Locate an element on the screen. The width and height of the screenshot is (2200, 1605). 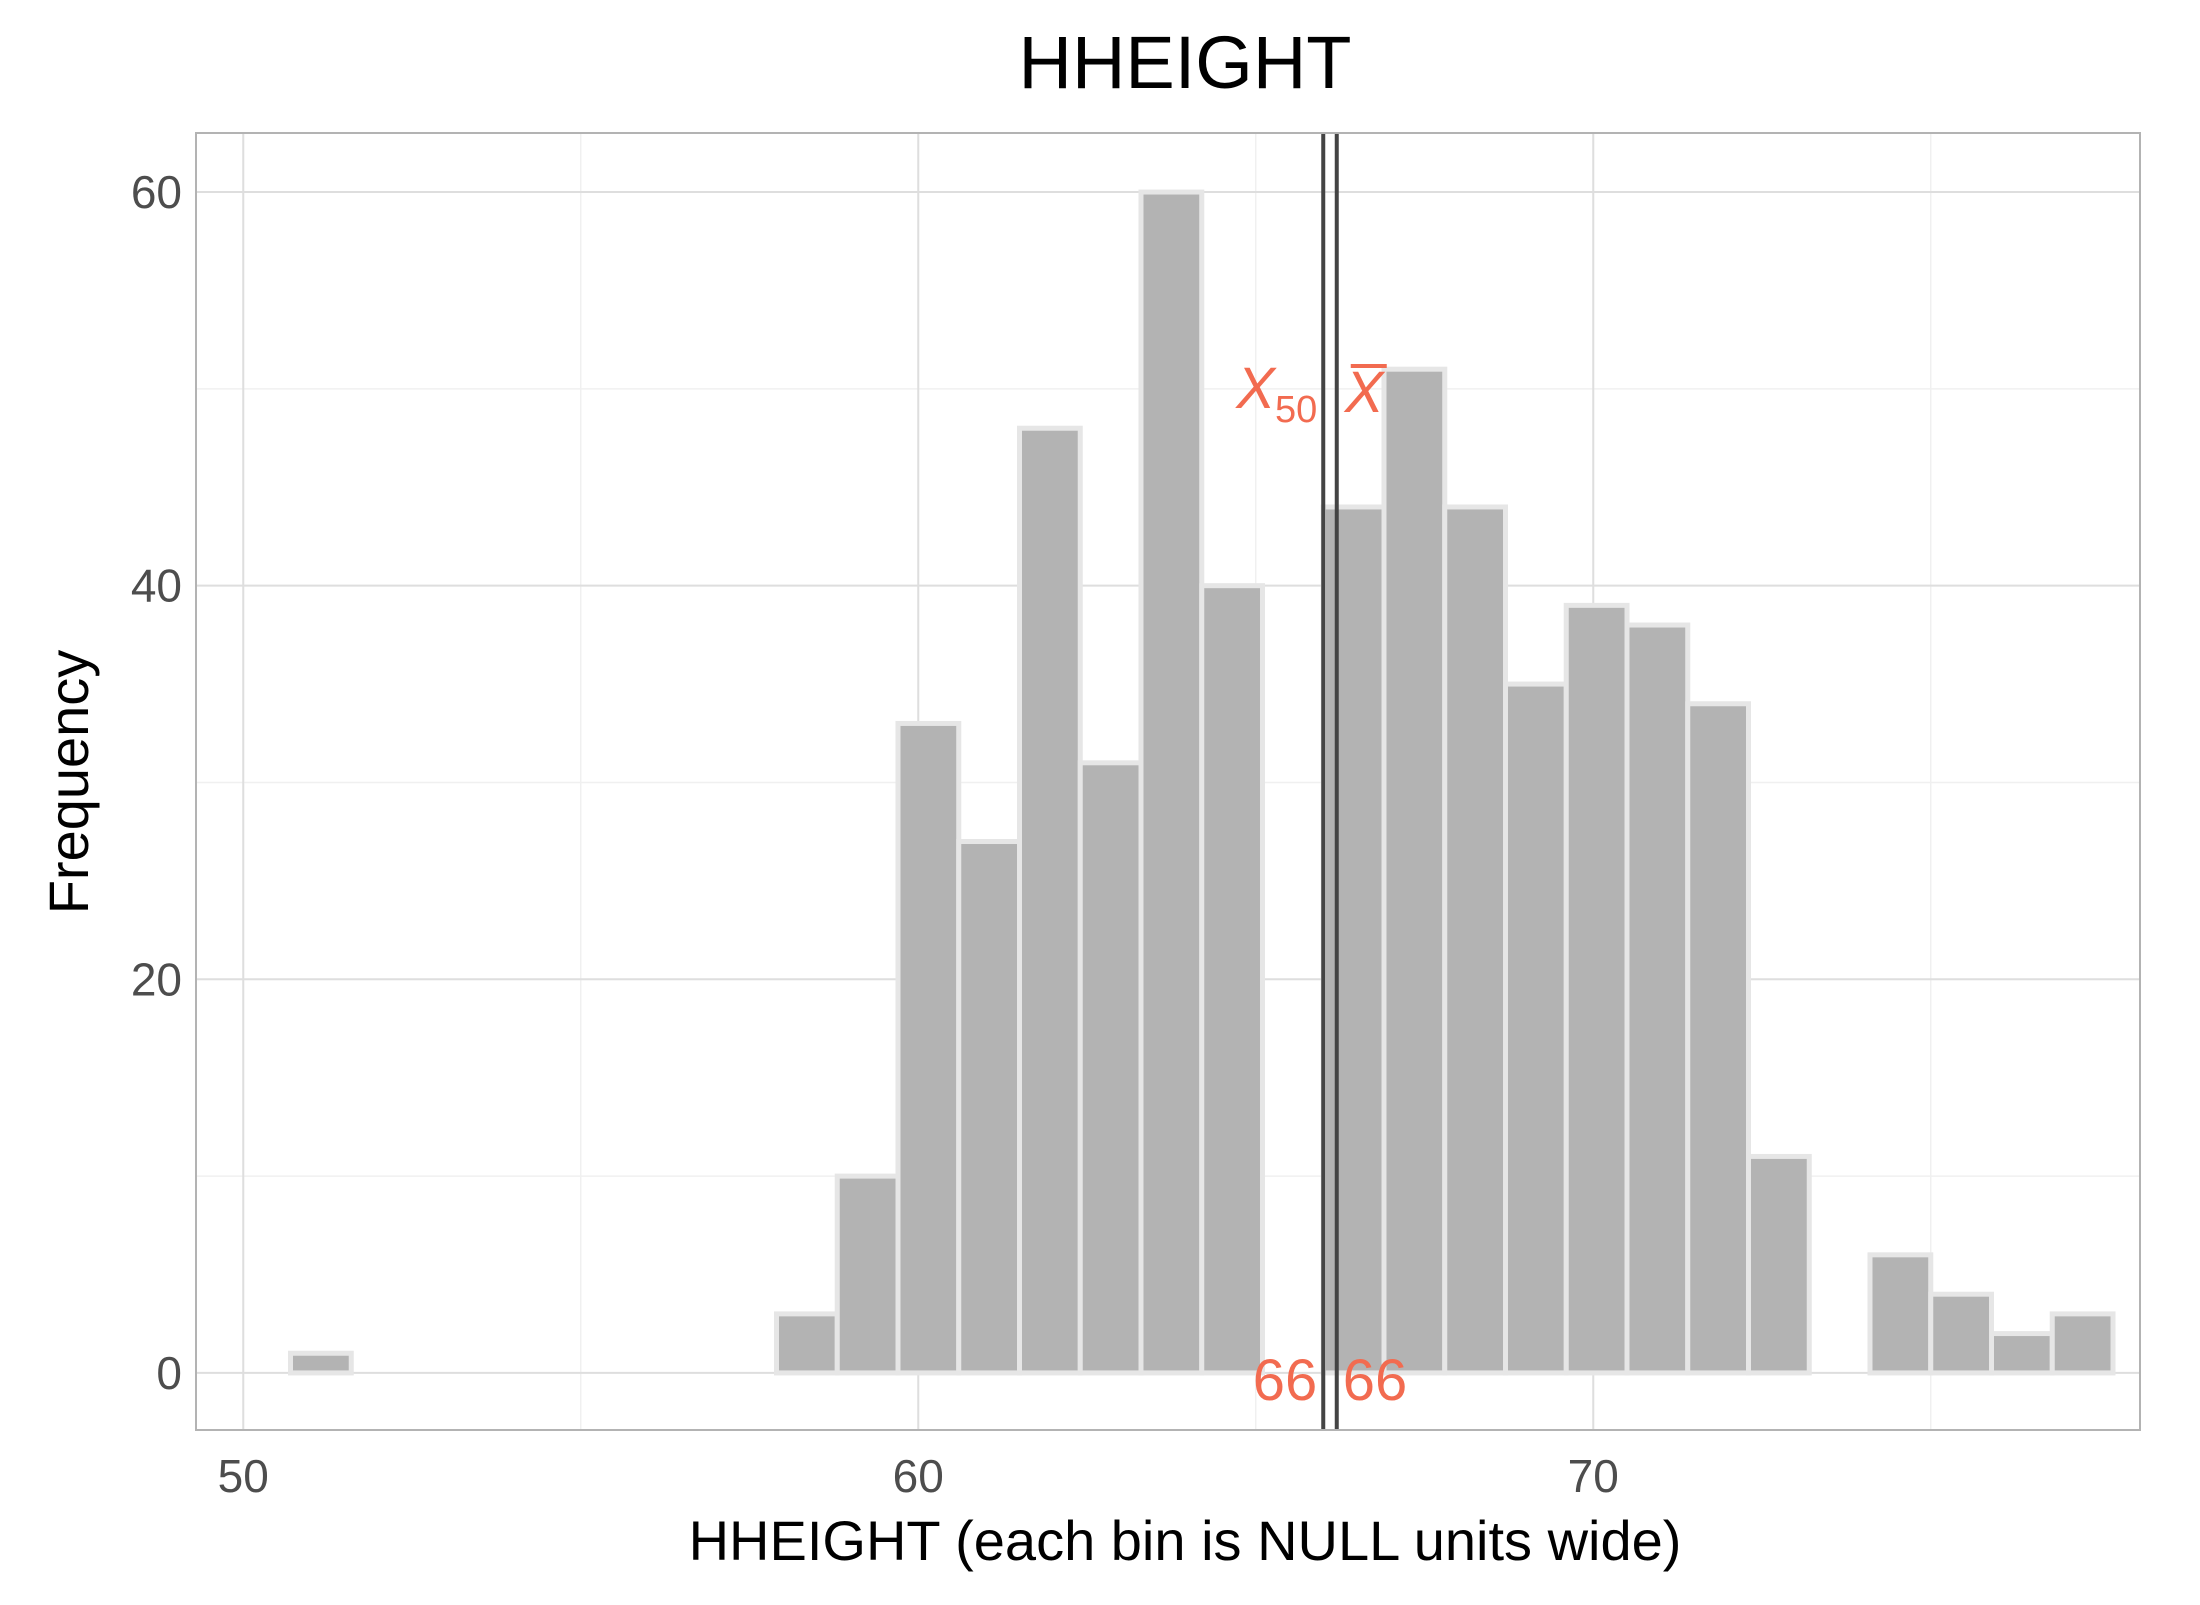
y-tick-label: 40 is located at coordinates (156, 586).